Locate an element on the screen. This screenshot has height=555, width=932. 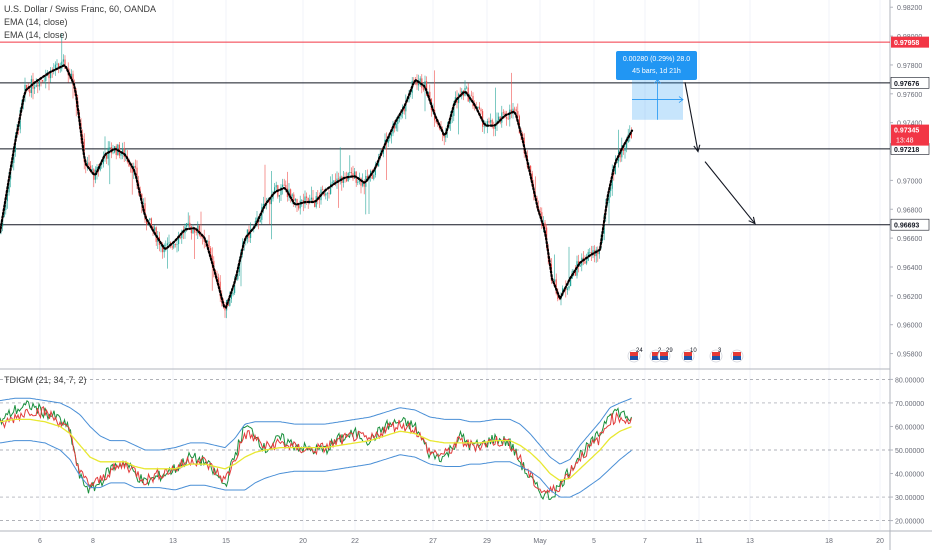
event-flag-icon: 24 is located at coordinates (635, 355).